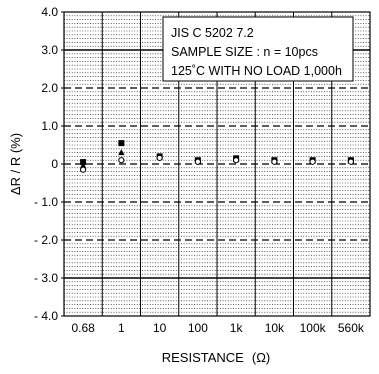 The image size is (379, 374). I want to click on y-tick-label: - 1.0, so click(46, 202).